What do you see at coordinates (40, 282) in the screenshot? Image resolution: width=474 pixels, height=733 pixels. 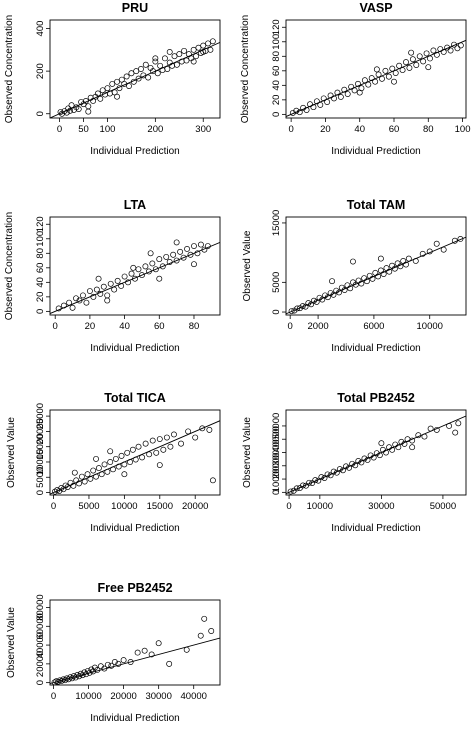 I see `y-tick-label: 40` at bounding box center [40, 282].